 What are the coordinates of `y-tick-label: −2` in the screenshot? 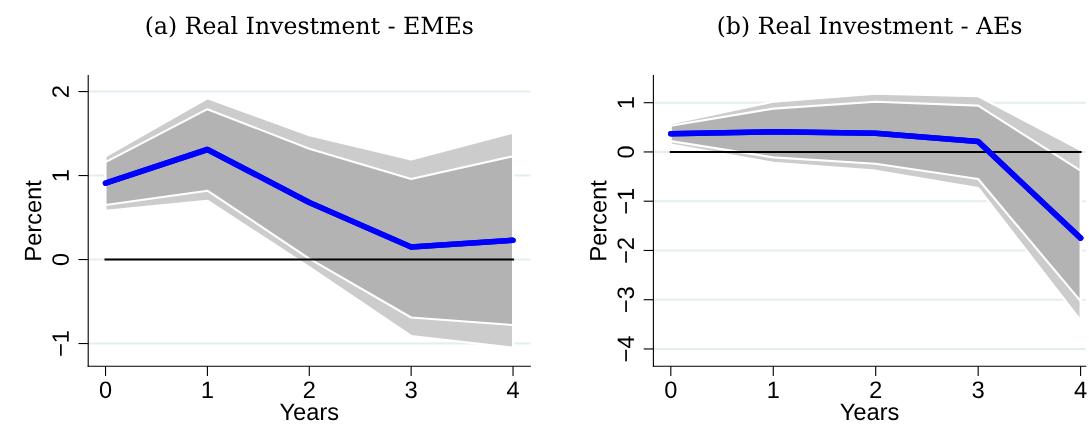 It's located at (625, 250).